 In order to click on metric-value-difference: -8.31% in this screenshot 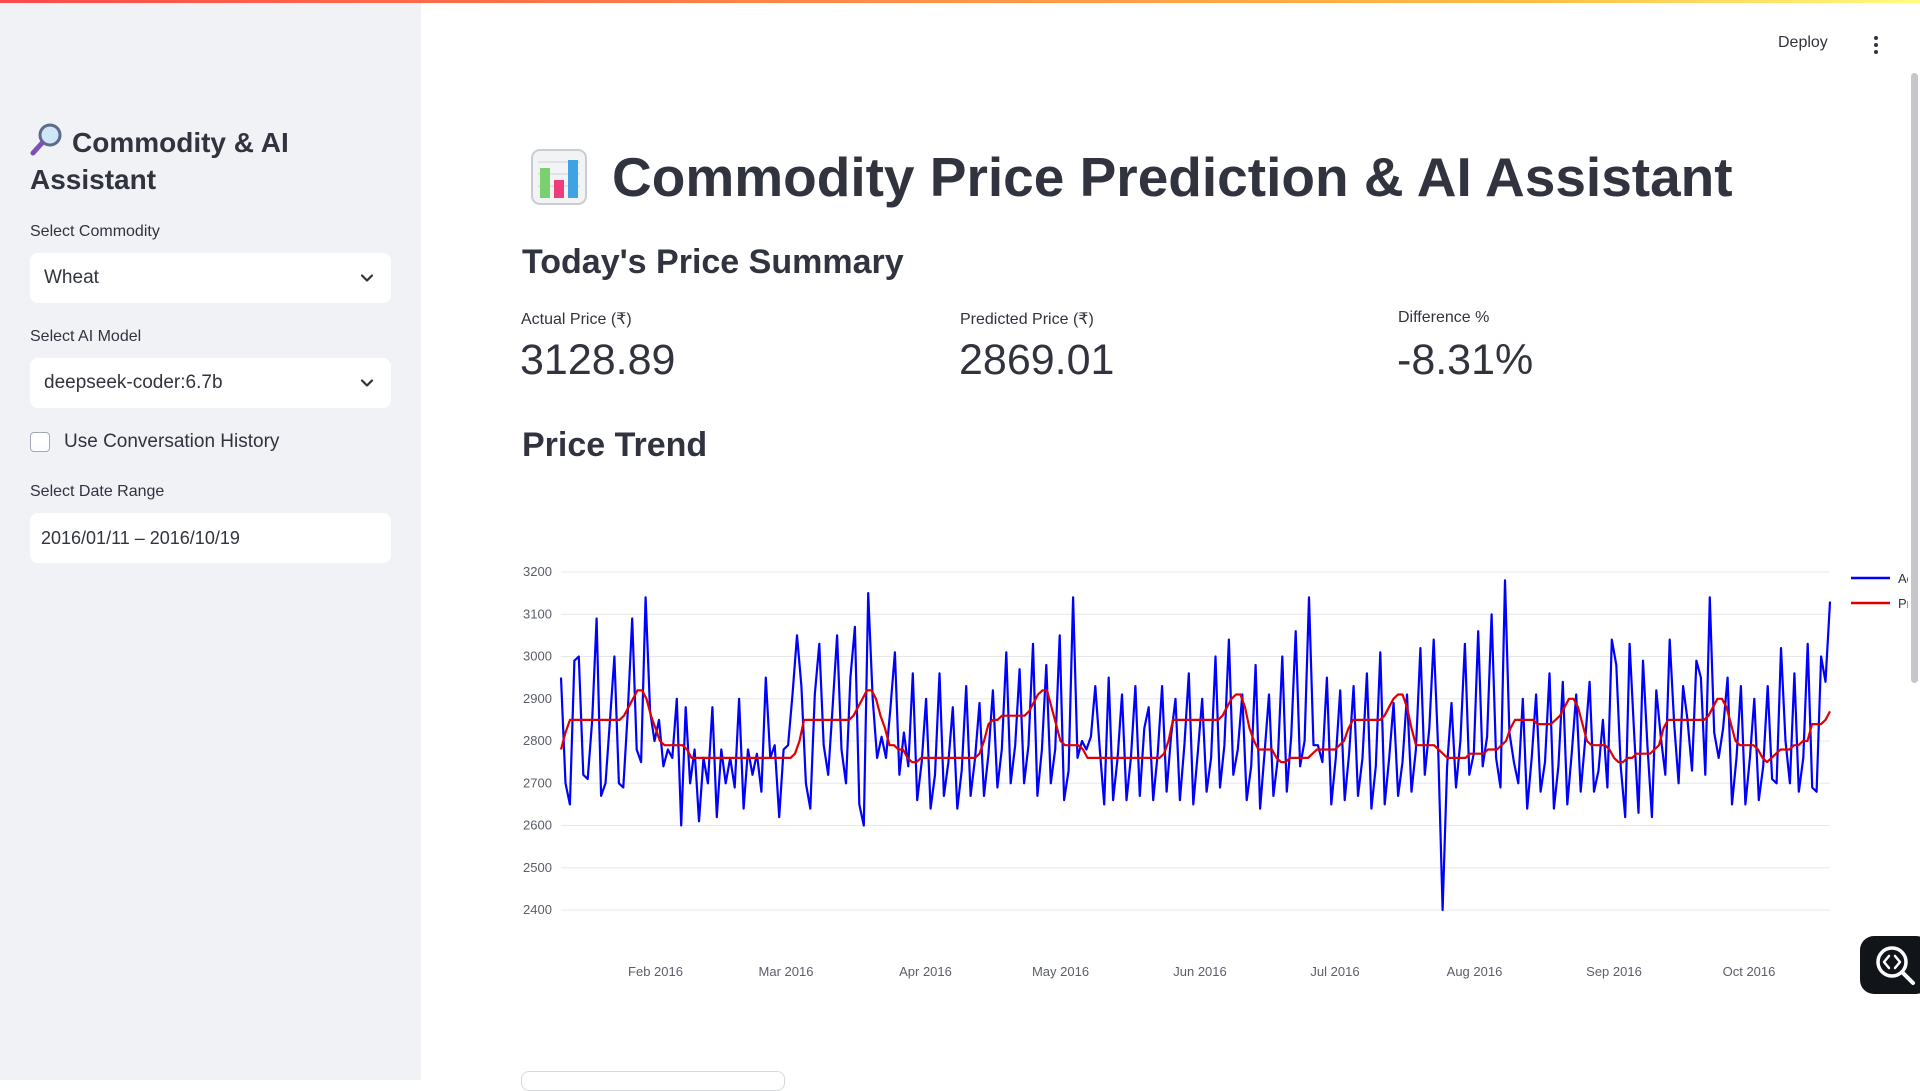, I will do `click(1465, 360)`.